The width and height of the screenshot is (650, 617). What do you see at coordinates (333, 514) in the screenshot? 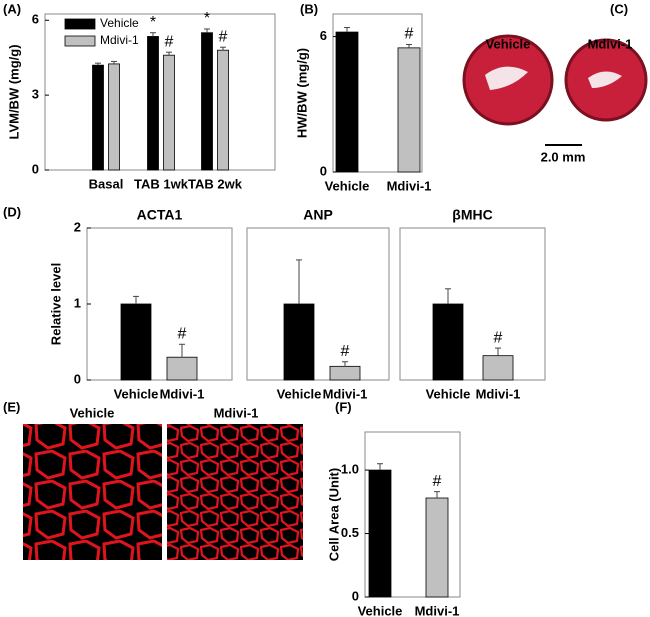
I see `y-axis-label: Cell Area (Unit)` at bounding box center [333, 514].